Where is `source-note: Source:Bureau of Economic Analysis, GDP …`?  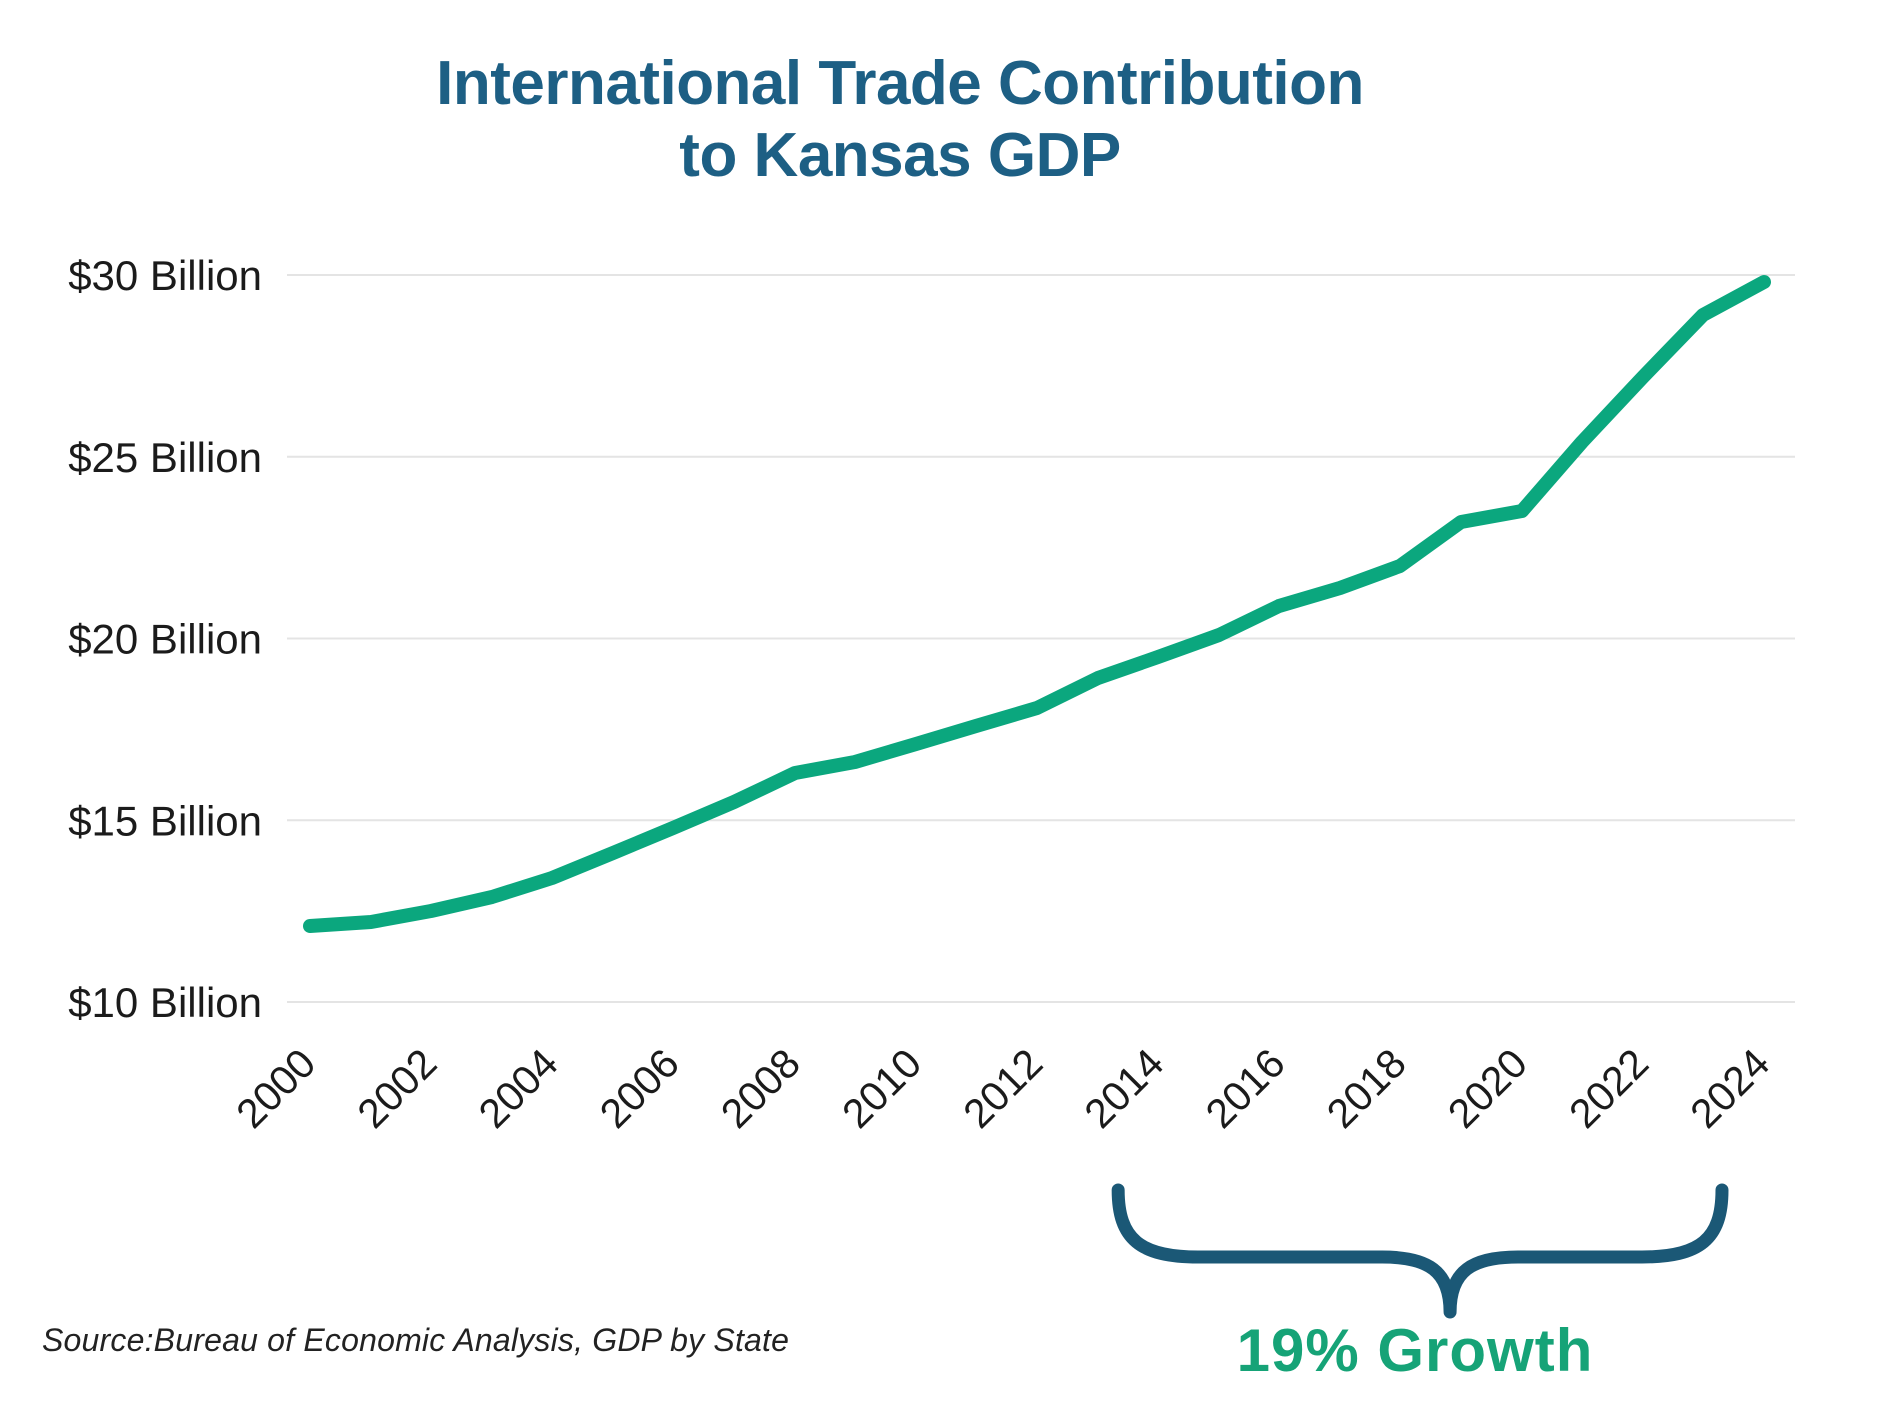 source-note: Source:Bureau of Economic Analysis, GDP … is located at coordinates (416, 1340).